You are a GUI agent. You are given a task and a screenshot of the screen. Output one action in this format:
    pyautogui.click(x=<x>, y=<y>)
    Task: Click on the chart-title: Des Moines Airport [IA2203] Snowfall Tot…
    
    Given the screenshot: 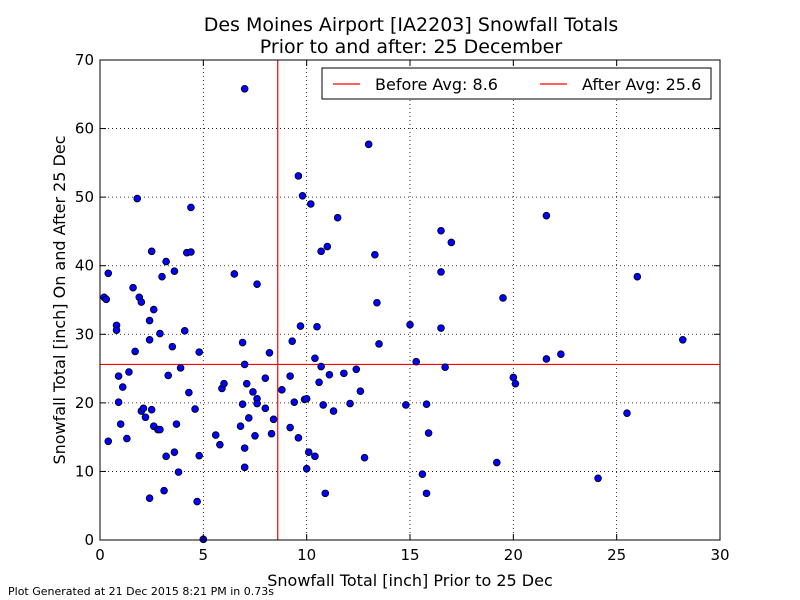 What is the action you would take?
    pyautogui.click(x=411, y=25)
    